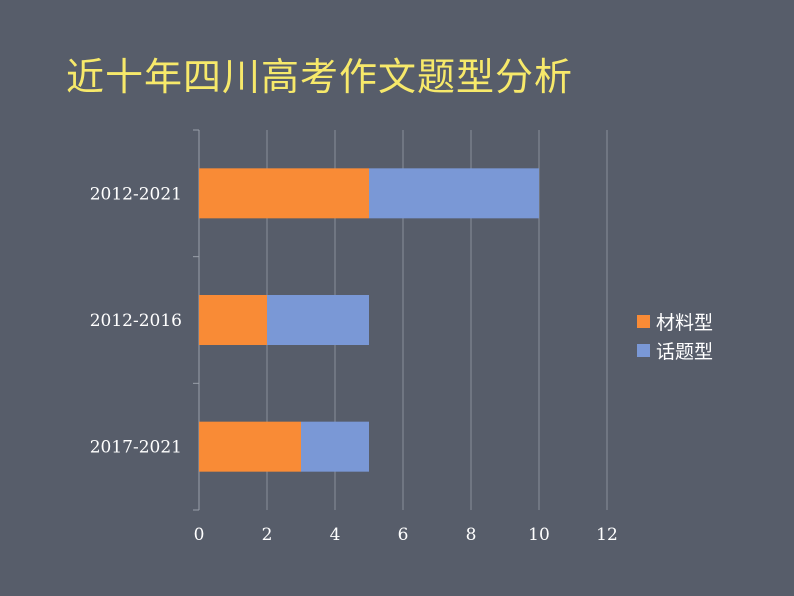 The width and height of the screenshot is (794, 596). Describe the element at coordinates (199, 535) in the screenshot. I see `x-tick-label: 0` at that location.